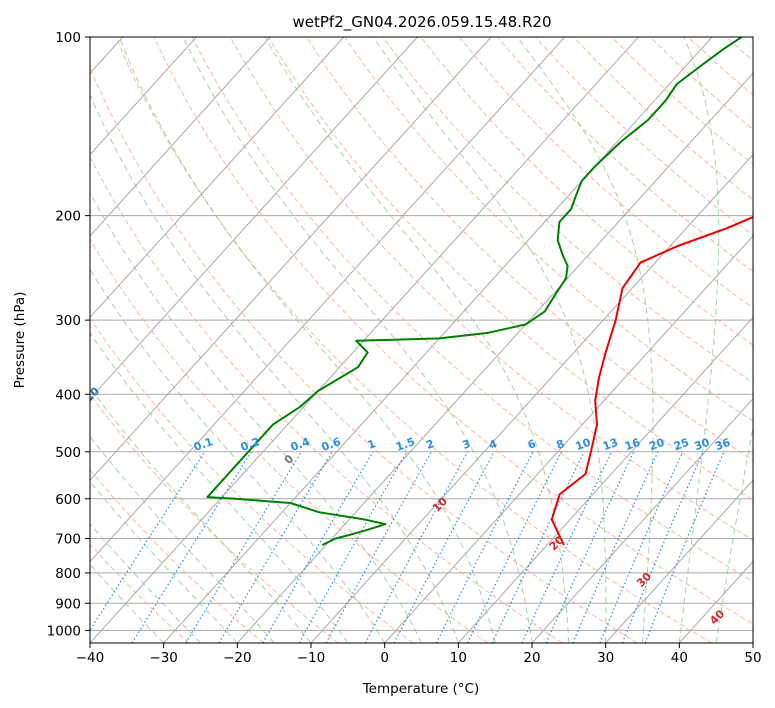 The image size is (775, 708). Describe the element at coordinates (605, 658) in the screenshot. I see `x-tick-label: 30` at that location.